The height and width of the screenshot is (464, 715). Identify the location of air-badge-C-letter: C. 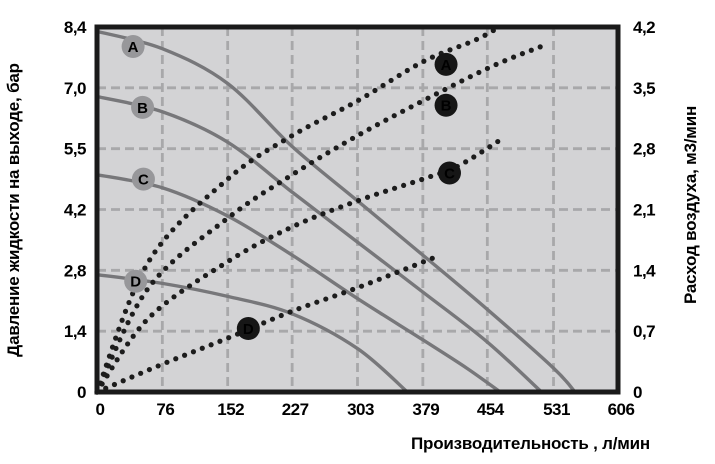
(449, 174).